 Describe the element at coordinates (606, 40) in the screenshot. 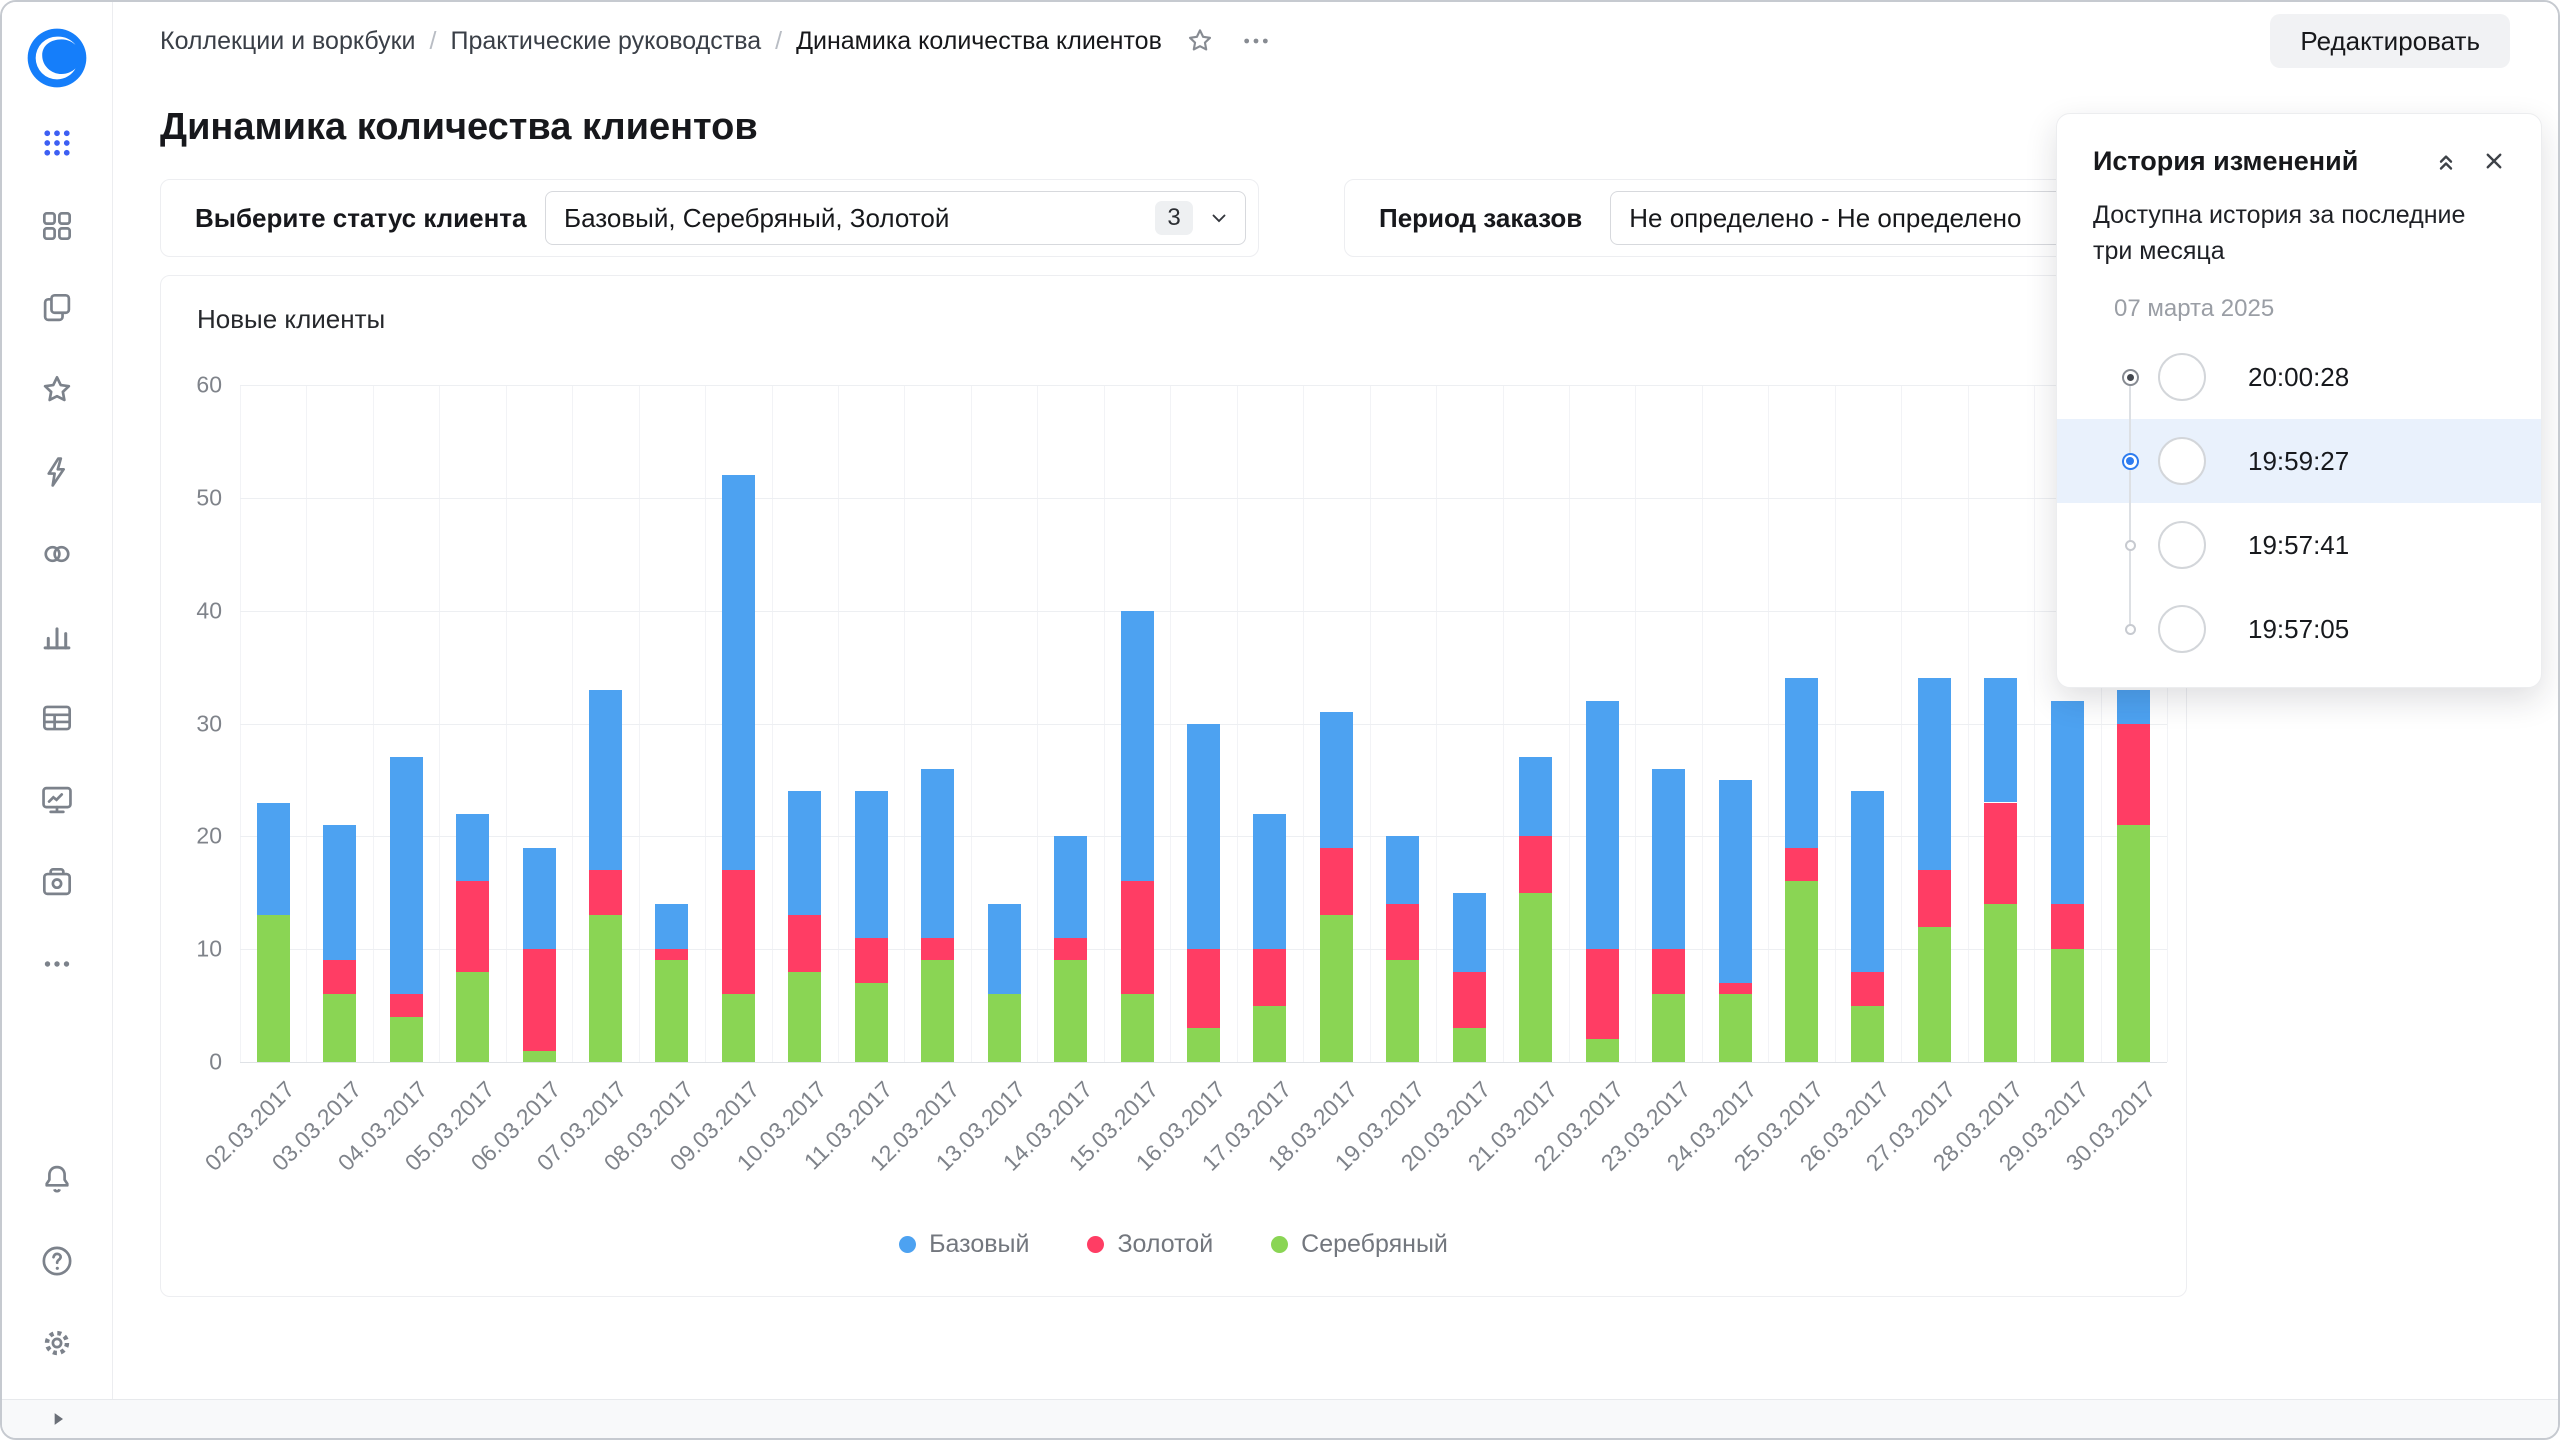

I see `breadcrumb-guides: Практические руководства` at that location.